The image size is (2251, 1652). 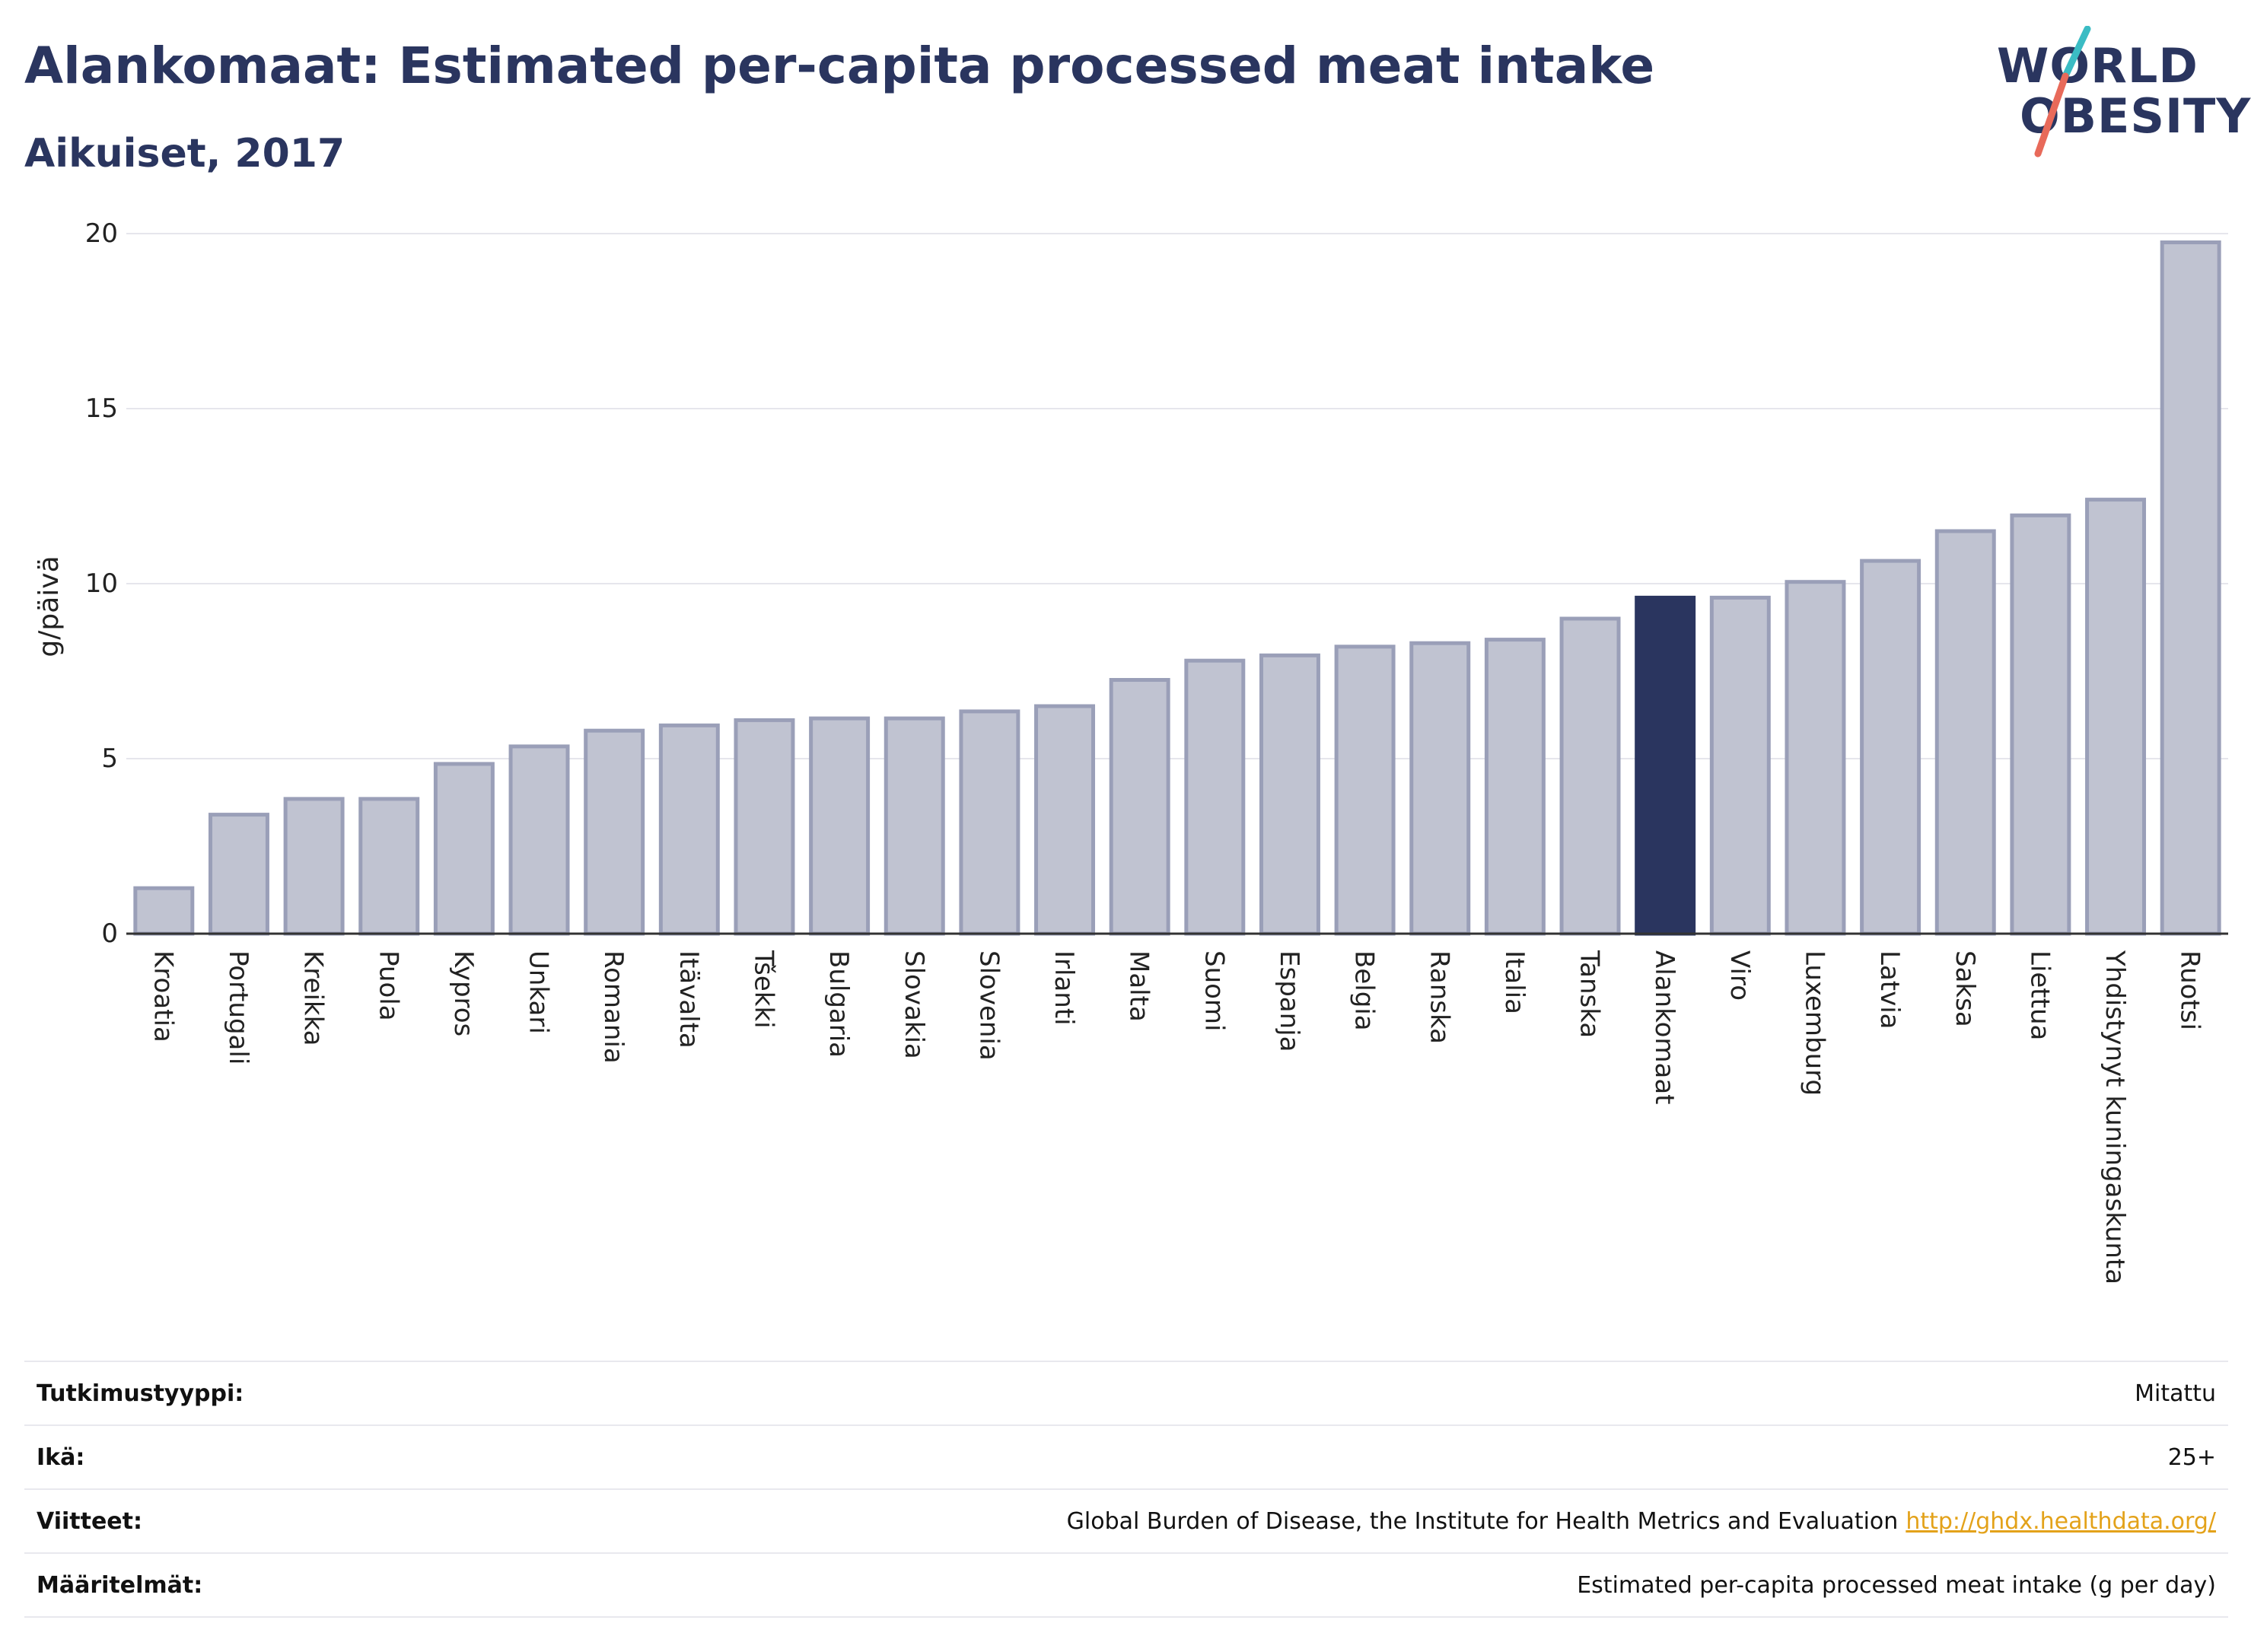 I want to click on meta-row-study-type: Tutkimustyyppi: Mitattu, so click(x=1126, y=1392).